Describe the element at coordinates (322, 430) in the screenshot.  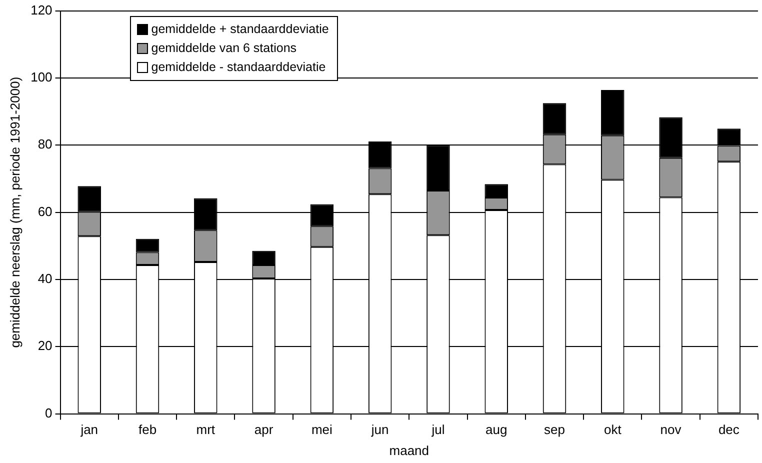
I see `x-tick-label: mei` at that location.